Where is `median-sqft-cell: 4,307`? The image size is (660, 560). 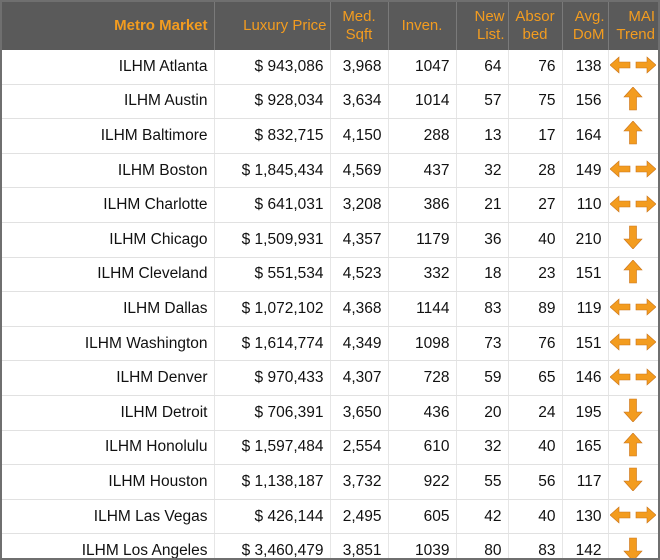
median-sqft-cell: 4,307 is located at coordinates (359, 378).